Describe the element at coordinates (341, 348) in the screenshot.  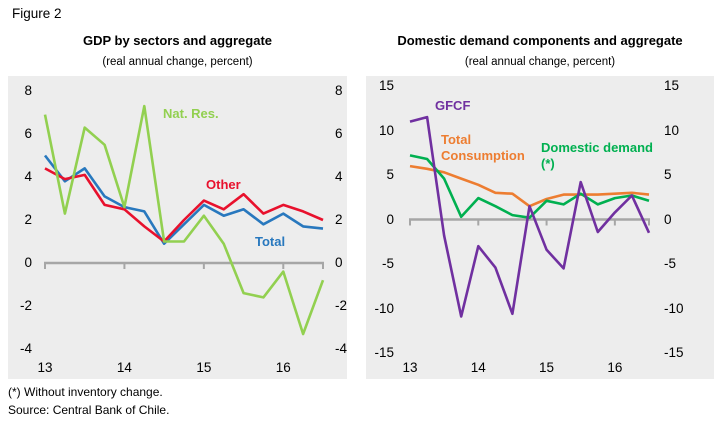
I see `y-tick-label-right: -4` at that location.